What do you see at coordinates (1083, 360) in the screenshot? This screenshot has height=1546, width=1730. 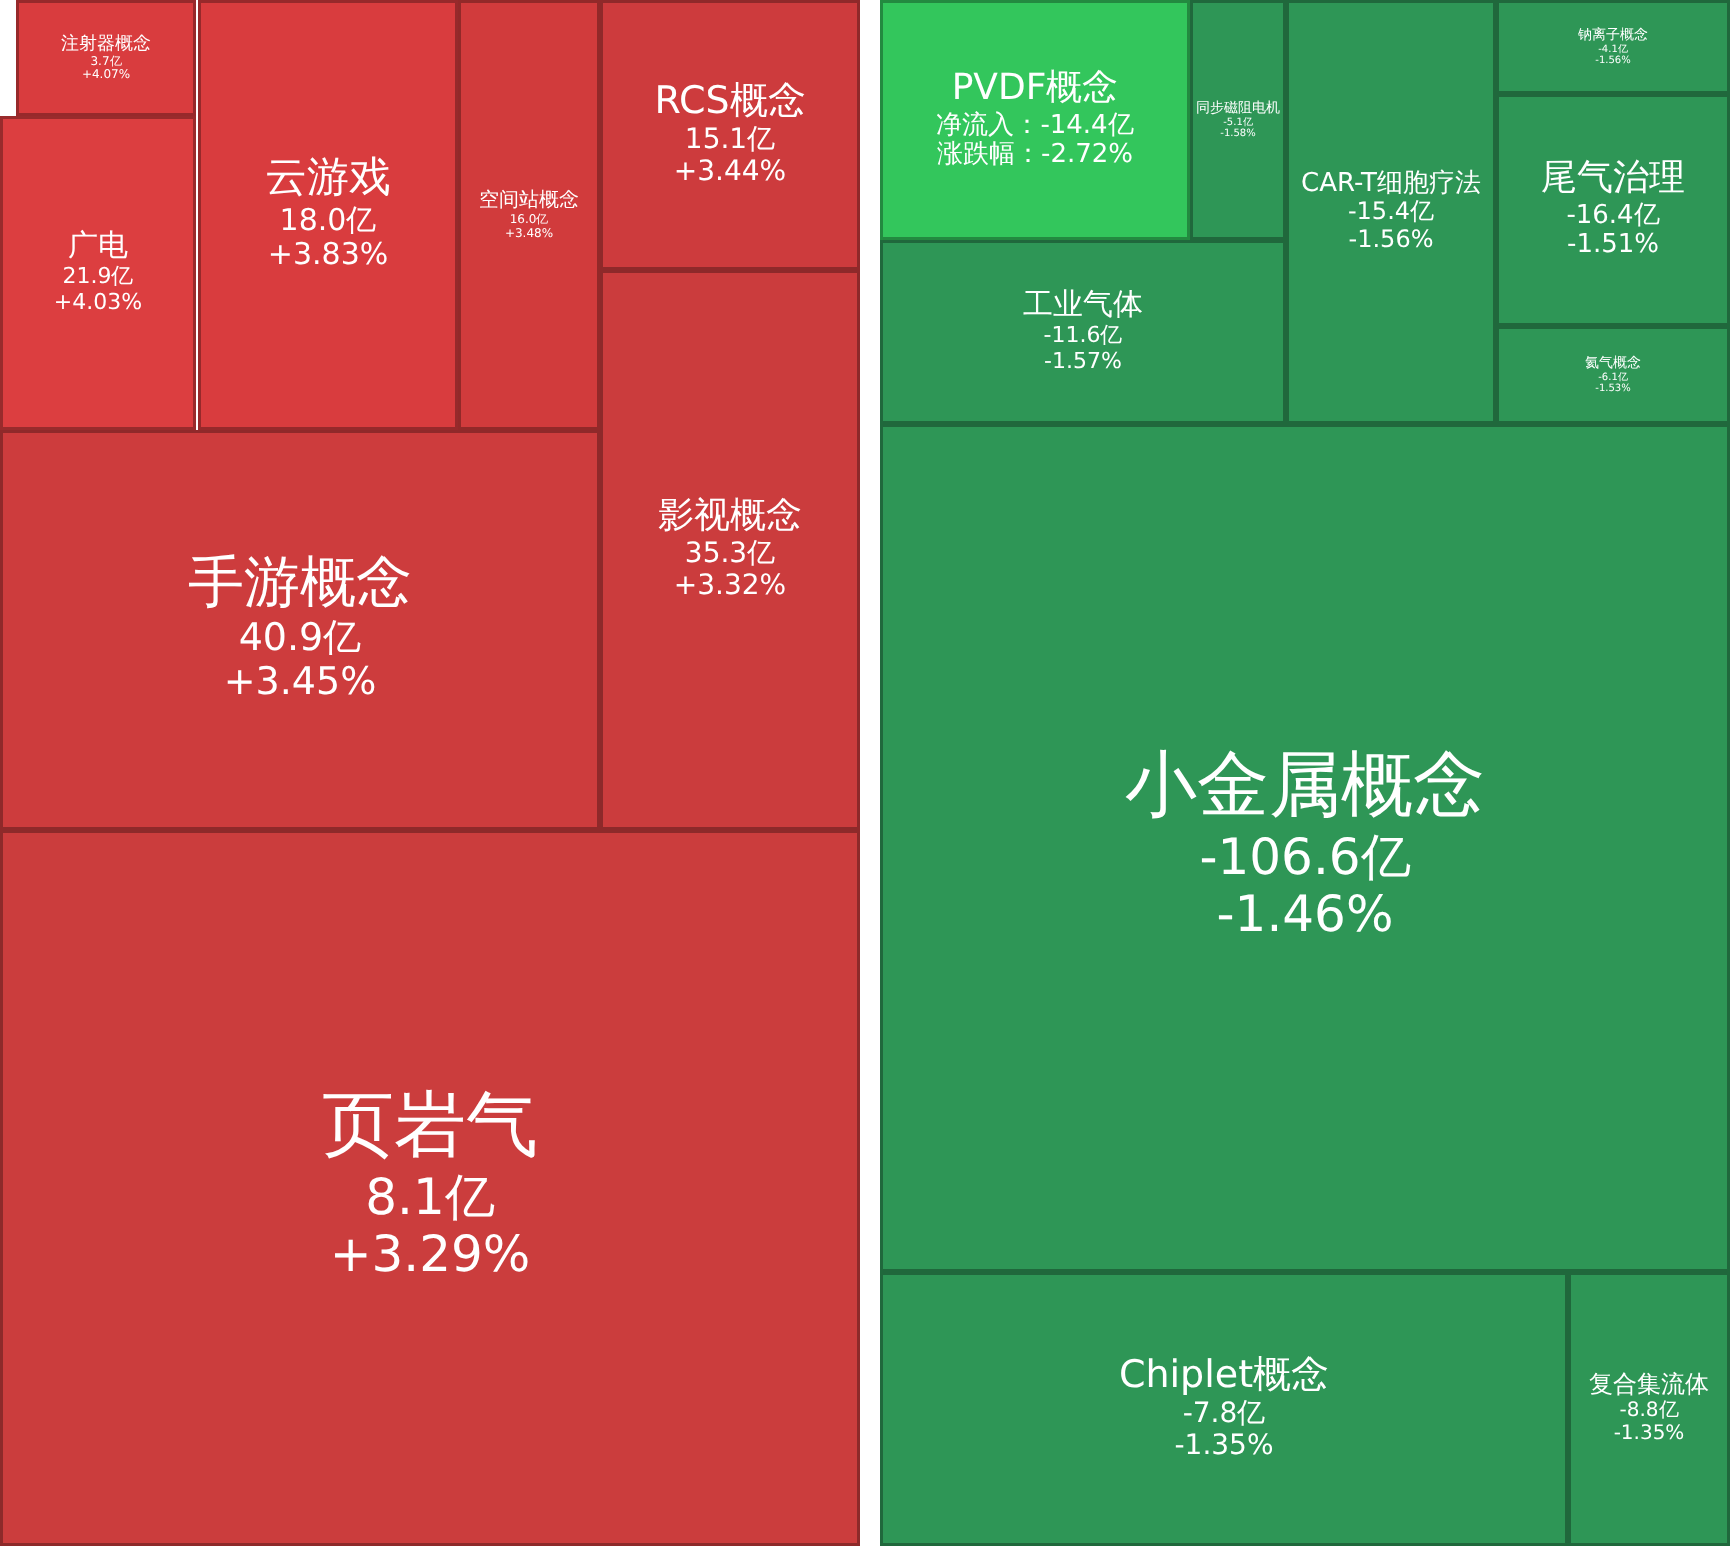 I see `data-label: -1.57%` at bounding box center [1083, 360].